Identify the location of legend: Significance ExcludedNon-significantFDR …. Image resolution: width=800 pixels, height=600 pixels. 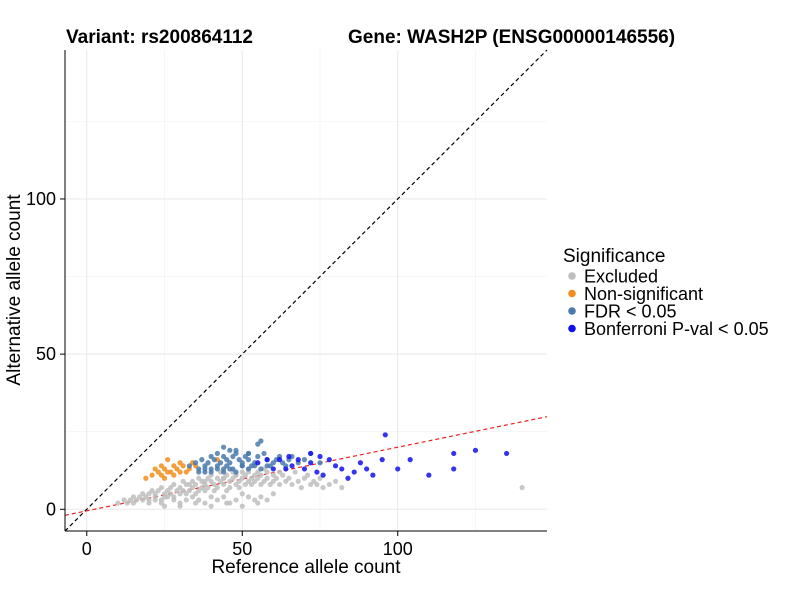
(666, 292).